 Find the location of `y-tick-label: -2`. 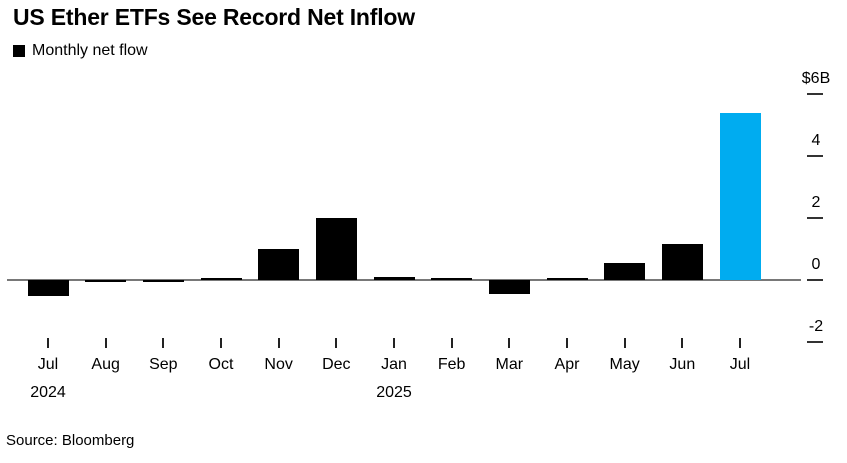

y-tick-label: -2 is located at coordinates (816, 326).